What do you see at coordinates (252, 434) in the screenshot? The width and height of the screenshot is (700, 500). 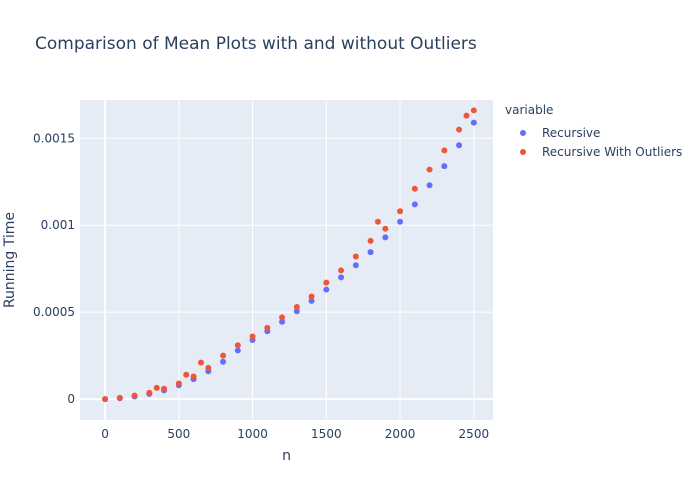 I see `x-tick-label: 1000` at bounding box center [252, 434].